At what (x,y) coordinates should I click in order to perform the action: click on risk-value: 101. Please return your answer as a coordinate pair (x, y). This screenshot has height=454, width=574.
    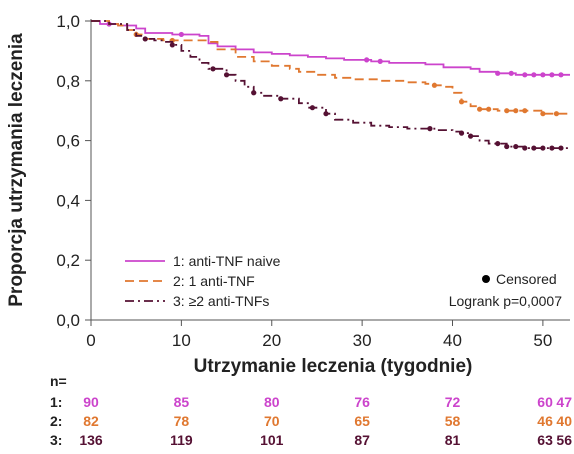
    Looking at the image, I should click on (272, 440).